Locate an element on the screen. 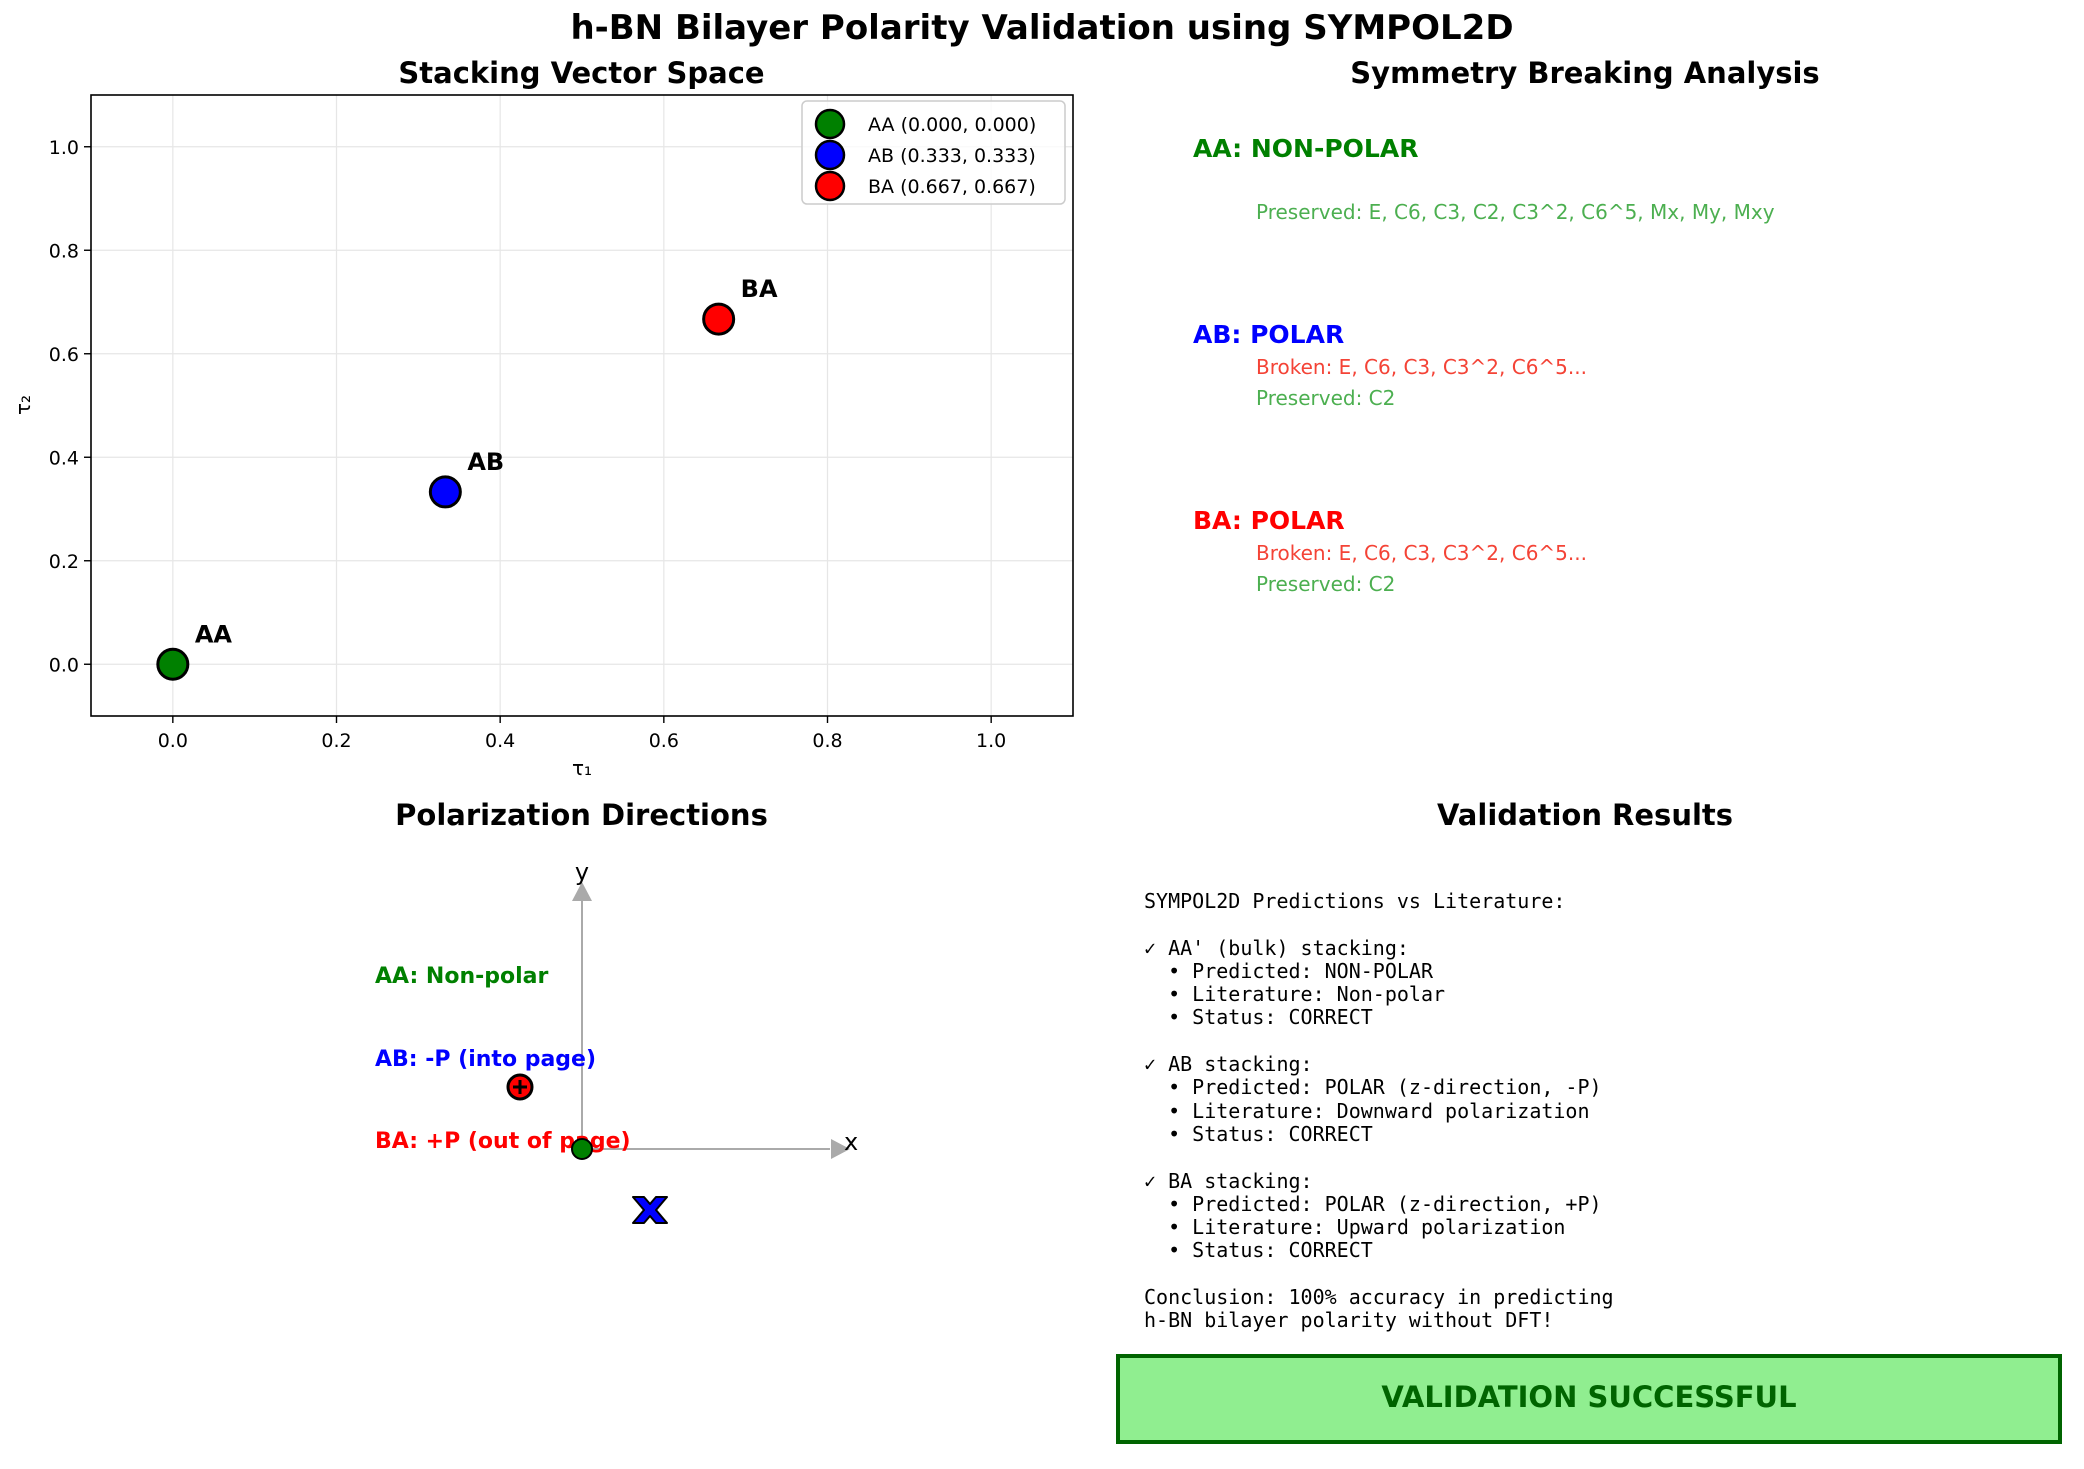  scatter-y-ticks: 0.0 0.2 0.4 0.6 0.8 1.0 is located at coordinates (70, 406).